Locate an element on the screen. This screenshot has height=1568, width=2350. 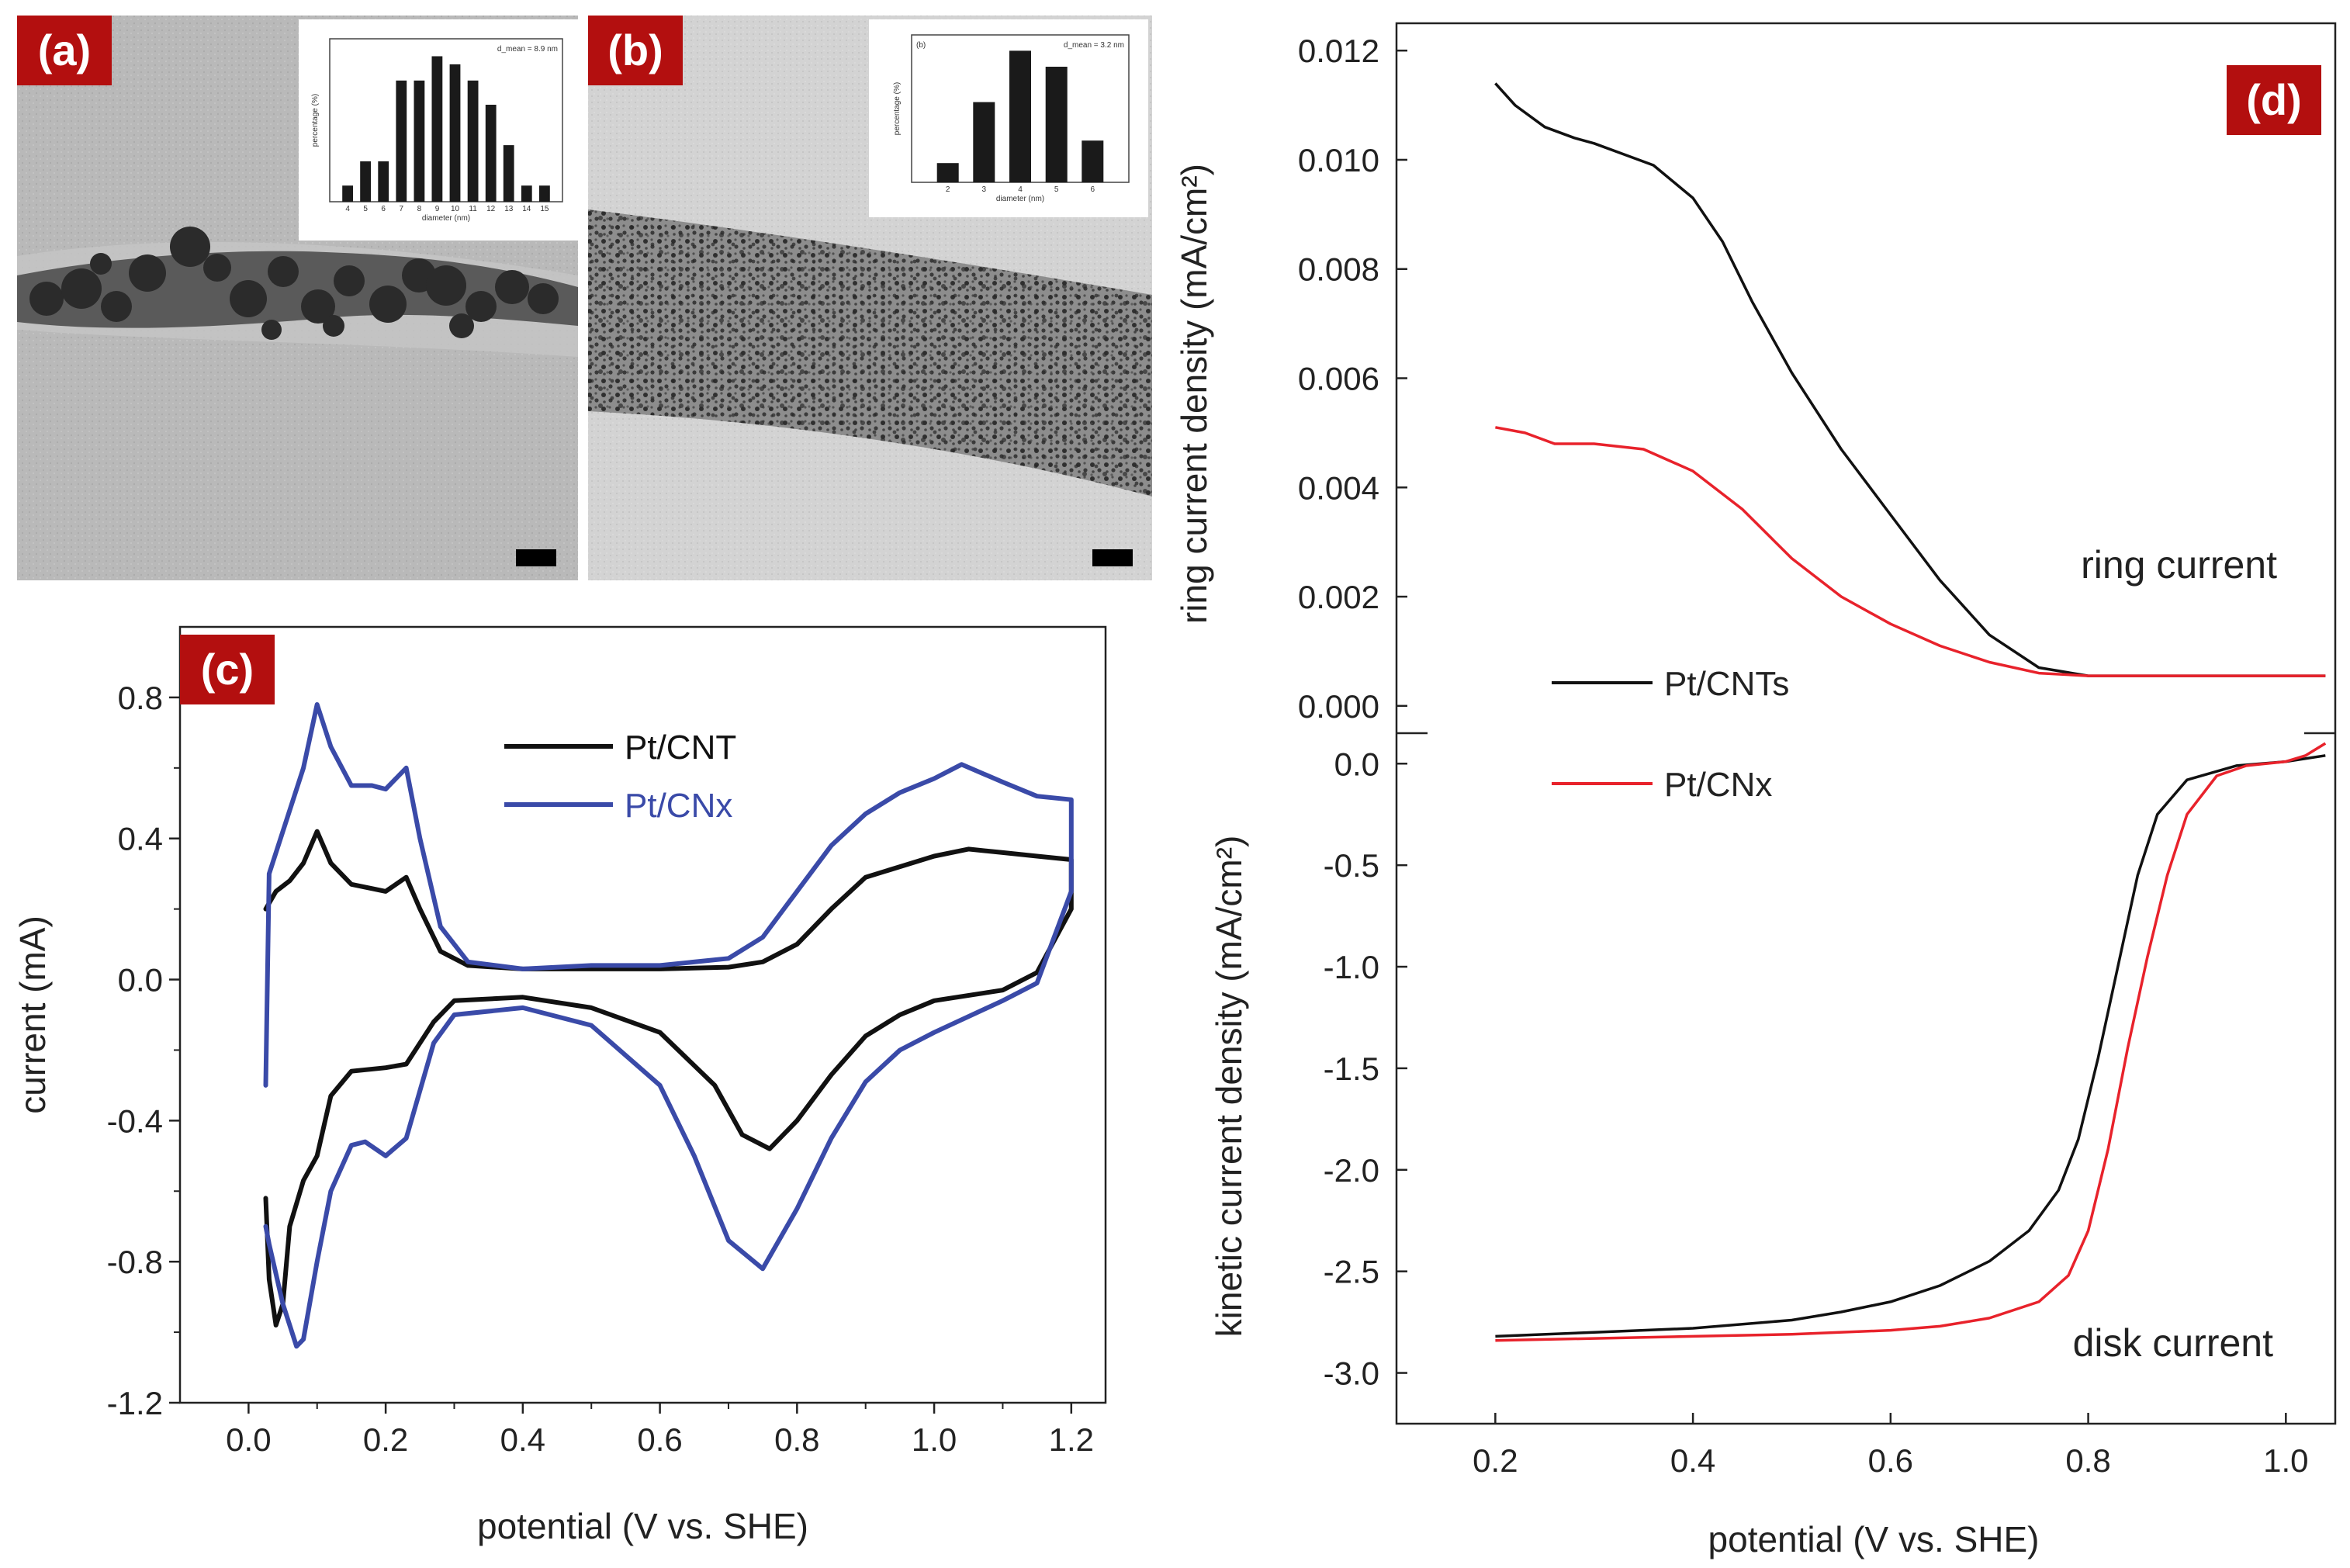
d-ring-ylabel: ring current density (mA/cm²) is located at coordinates (1194, 394).